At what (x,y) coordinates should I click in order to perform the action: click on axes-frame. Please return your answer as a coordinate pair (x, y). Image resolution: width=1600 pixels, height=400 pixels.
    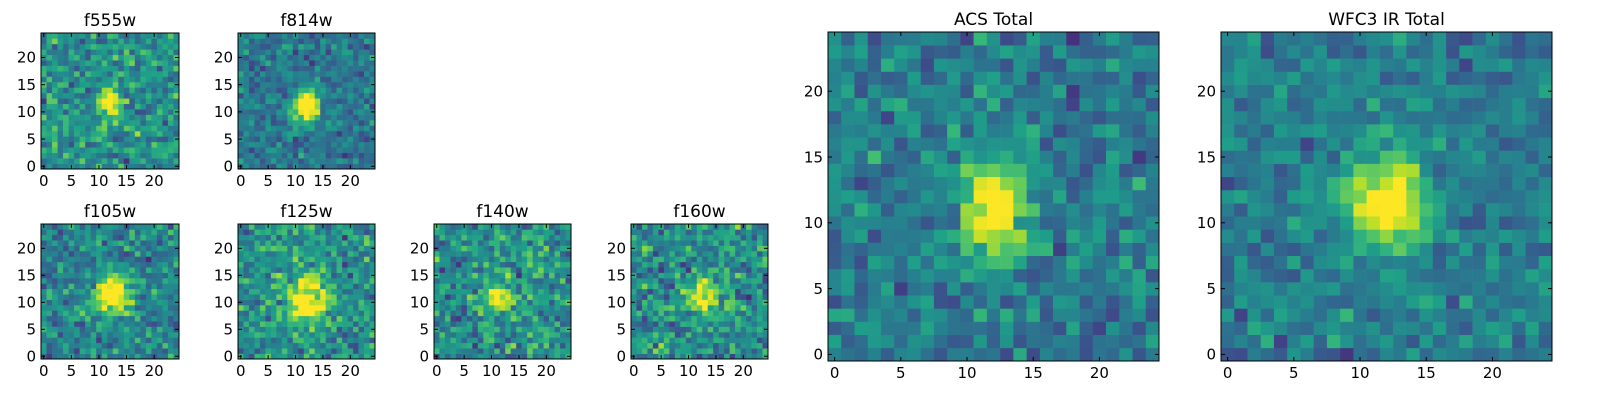
    Looking at the image, I should click on (306, 101).